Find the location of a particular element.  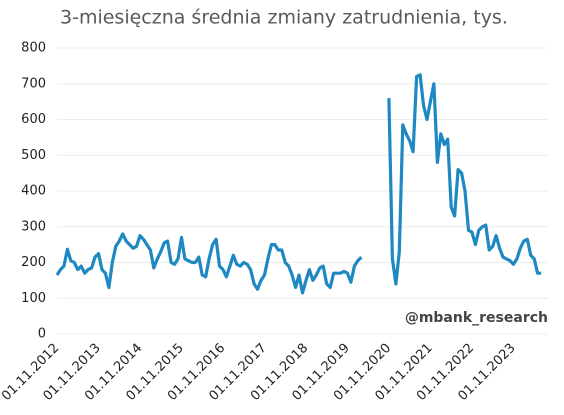

watermark: @mbank_research is located at coordinates (476, 318).